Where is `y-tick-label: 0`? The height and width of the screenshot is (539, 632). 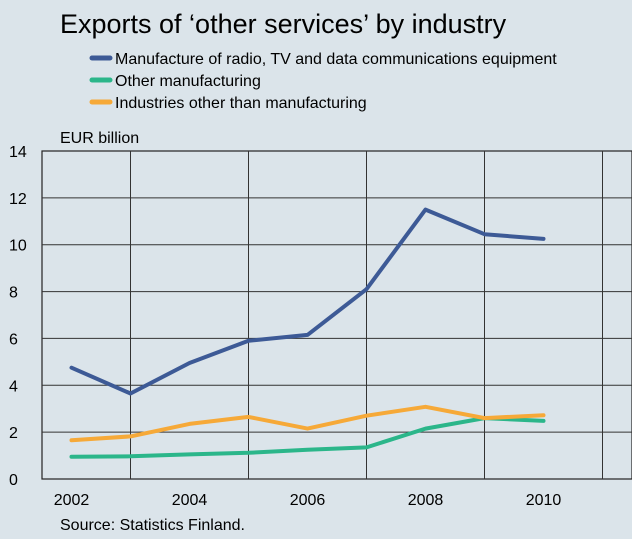 y-tick-label: 0 is located at coordinates (13, 480).